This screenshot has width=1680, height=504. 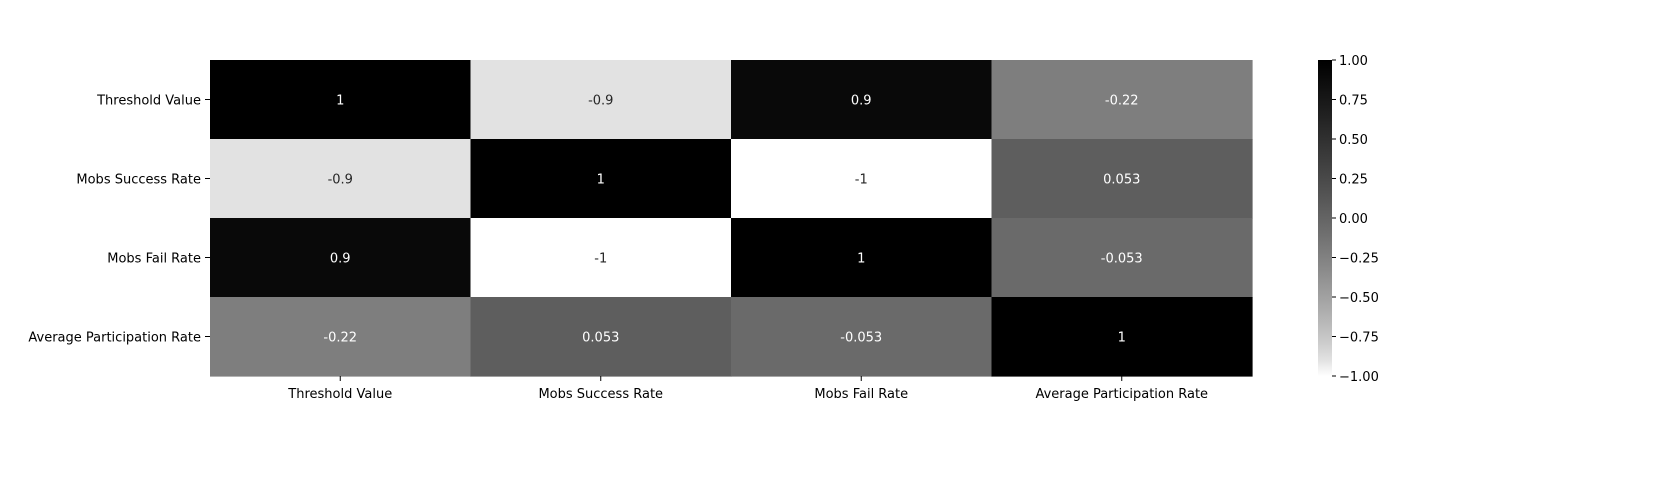 I want to click on colorbar-tick-label: −0.75, so click(x=1359, y=338).